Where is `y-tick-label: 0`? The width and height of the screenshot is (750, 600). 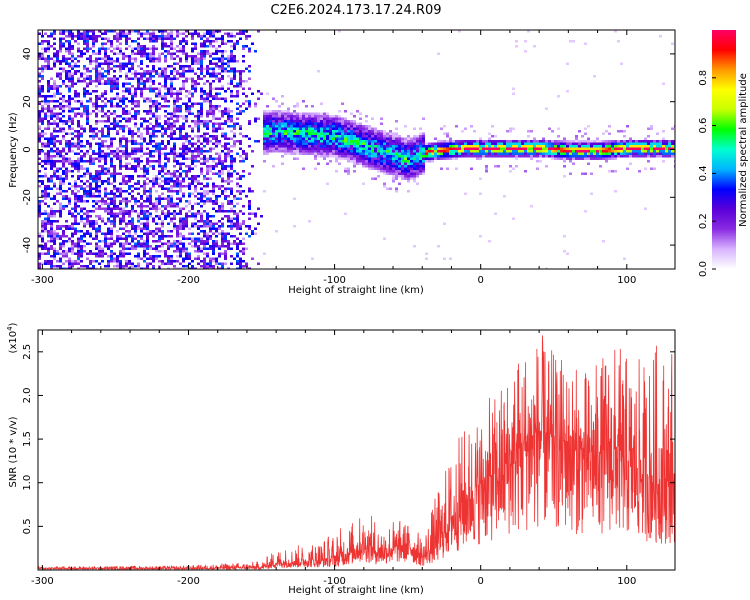 y-tick-label: 0 is located at coordinates (27, 149).